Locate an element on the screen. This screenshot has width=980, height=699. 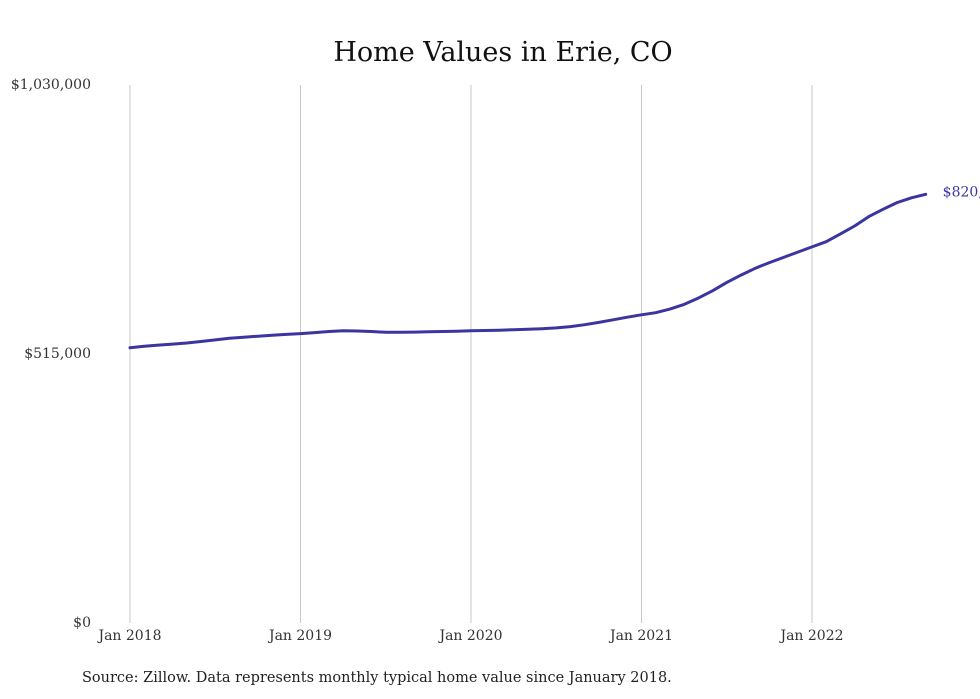
x-axis-ticks: Jan 2018 Jan 2019 Jan 2020 Jan 2021 Jan 2022 is located at coordinates (469, 636).